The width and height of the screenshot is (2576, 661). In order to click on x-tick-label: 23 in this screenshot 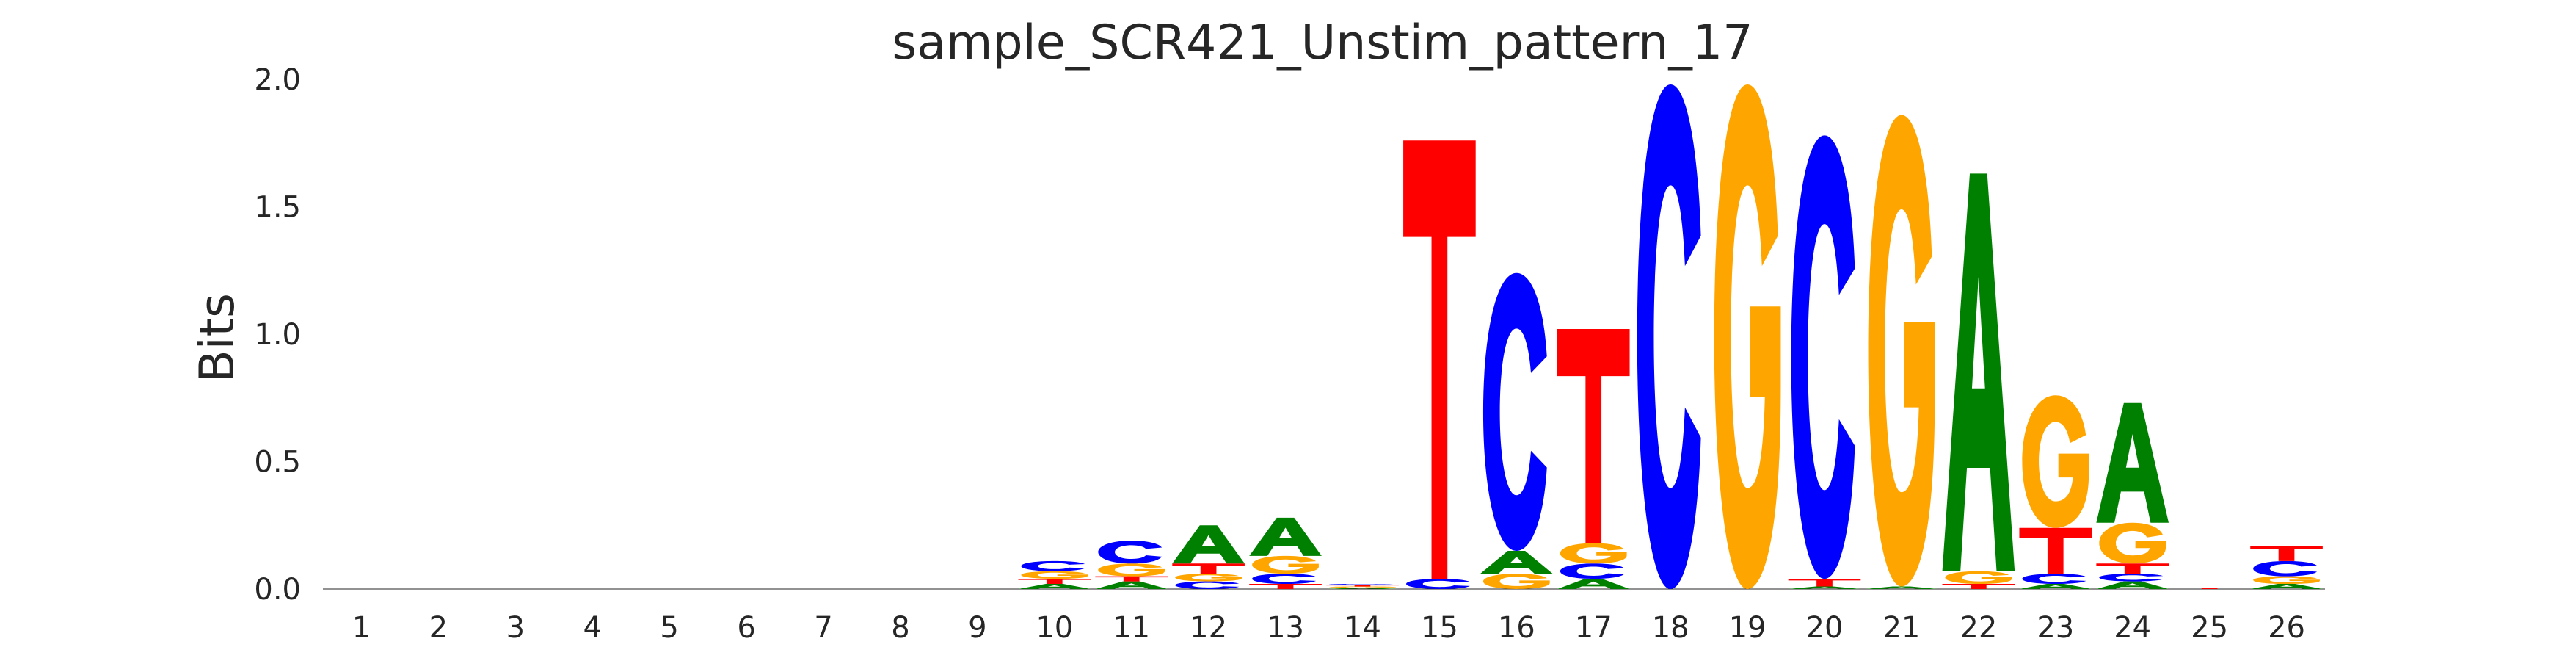, I will do `click(2055, 628)`.